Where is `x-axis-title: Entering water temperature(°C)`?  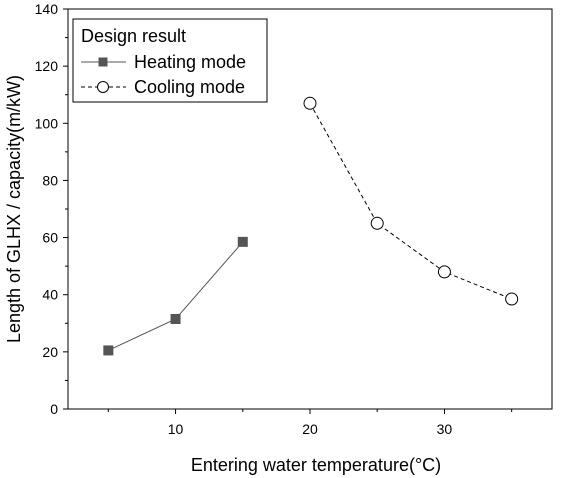
x-axis-title: Entering water temperature(°C) is located at coordinates (316, 465).